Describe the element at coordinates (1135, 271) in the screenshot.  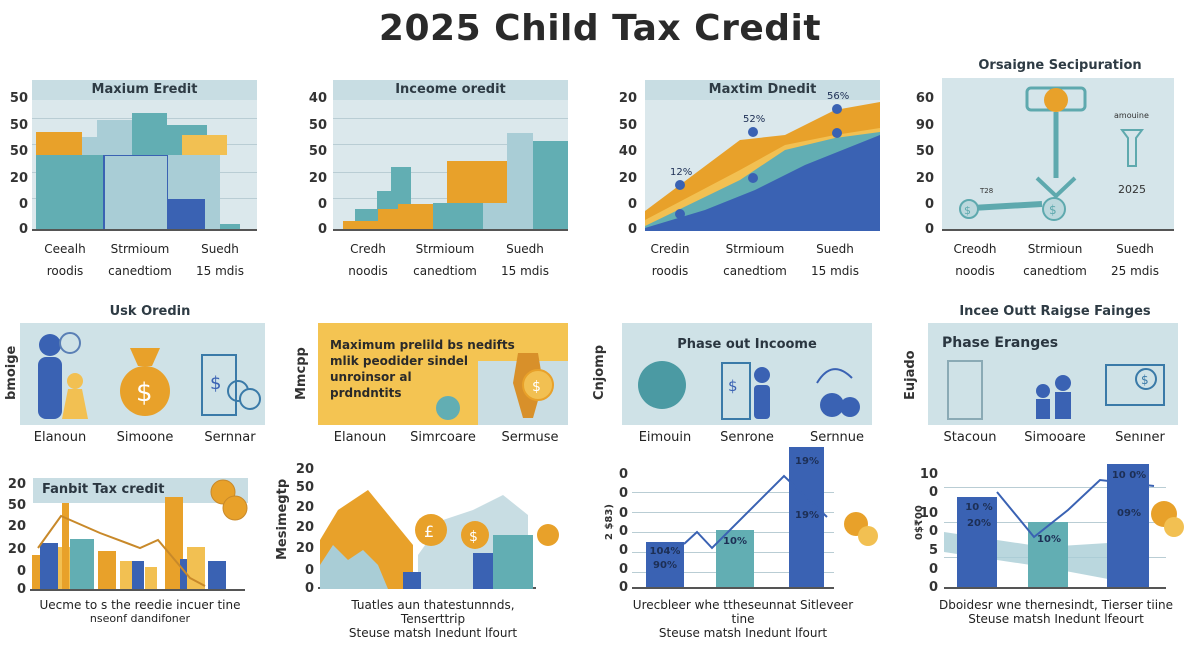
I see `row1-3-xlabels-2-1: 25 mdis` at that location.